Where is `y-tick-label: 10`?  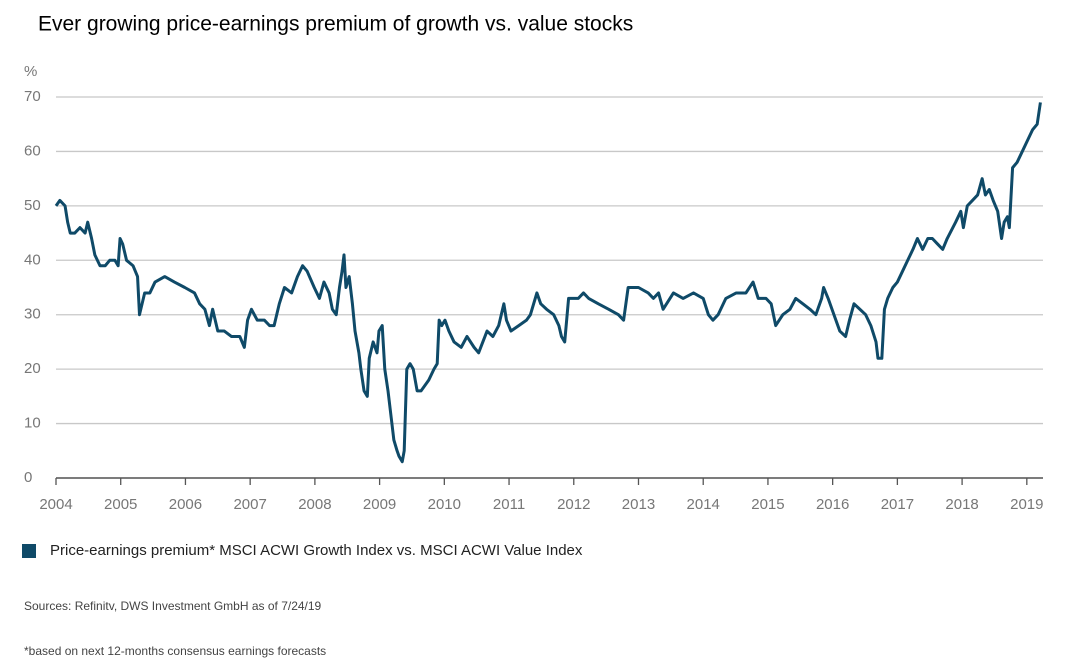 y-tick-label: 10 is located at coordinates (32, 423).